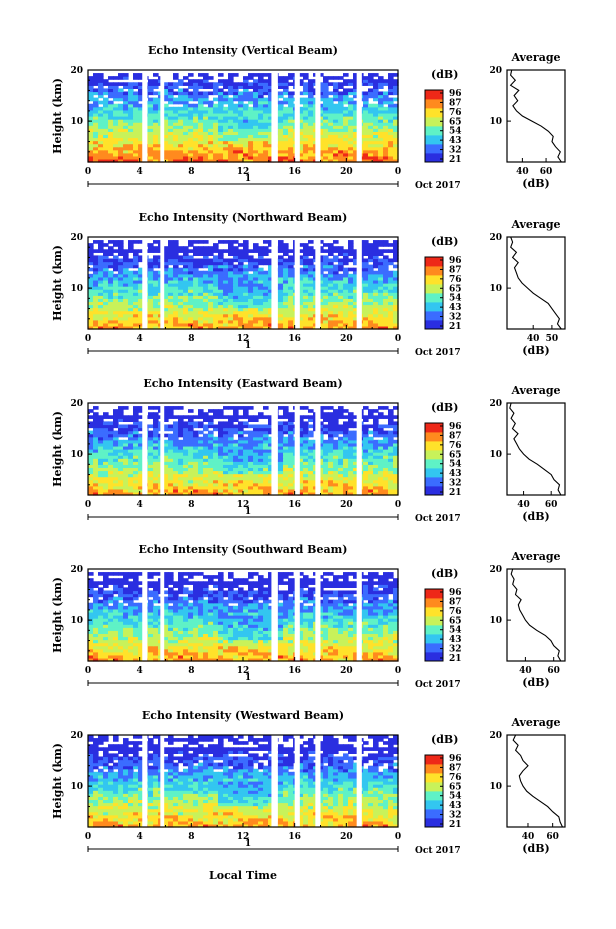 The height and width of the screenshot is (929, 616). Describe the element at coordinates (248, 844) in the screenshot. I see `day-marker: 1` at that location.